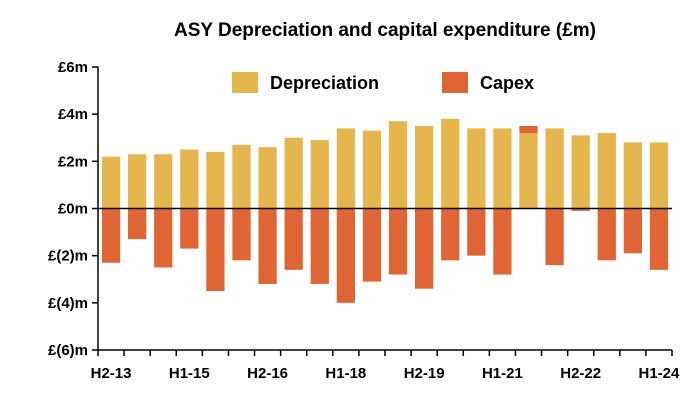  What do you see at coordinates (424, 373) in the screenshot?
I see `x-tick-label: H2-19` at bounding box center [424, 373].